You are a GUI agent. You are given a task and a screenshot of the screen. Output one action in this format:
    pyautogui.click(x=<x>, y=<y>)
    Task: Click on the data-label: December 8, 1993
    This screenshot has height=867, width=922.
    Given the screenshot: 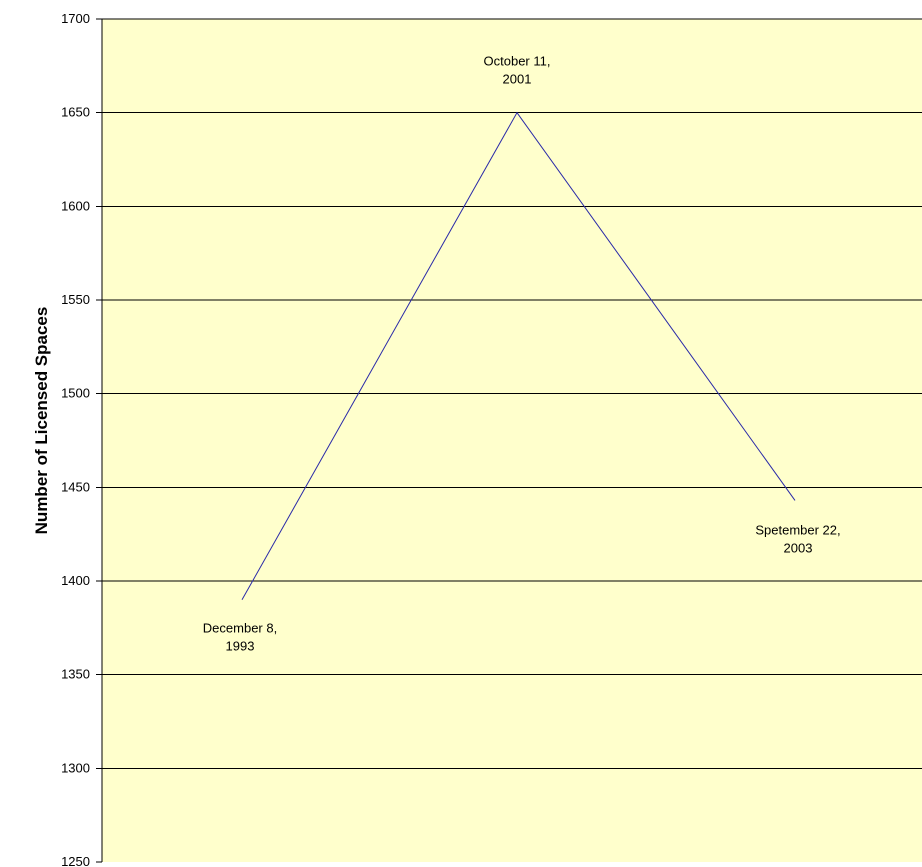 What is the action you would take?
    pyautogui.click(x=240, y=637)
    